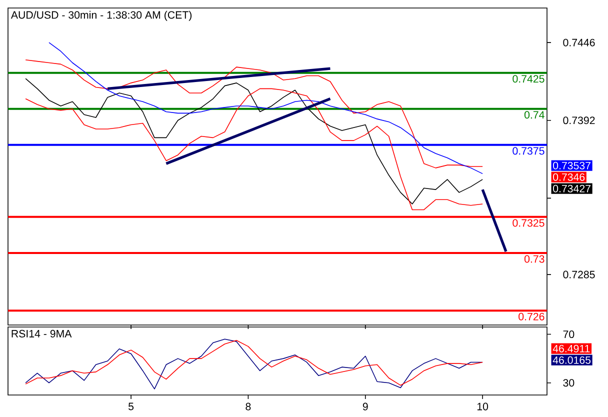  I want to click on x-tick-label: 9, so click(365, 406).